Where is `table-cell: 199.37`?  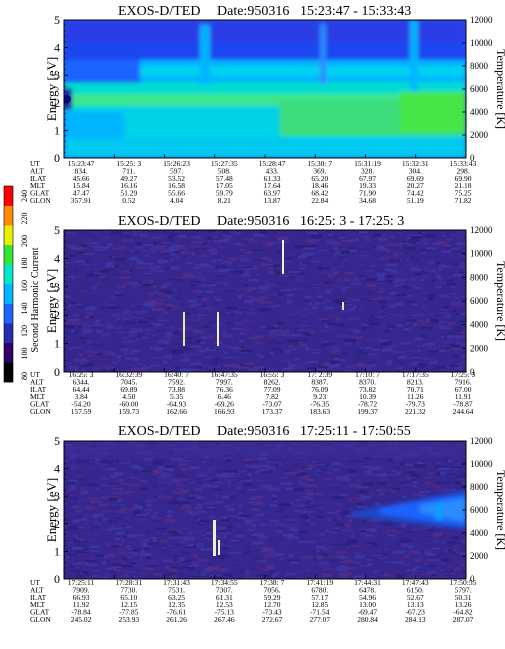 table-cell: 199.37 is located at coordinates (367, 411).